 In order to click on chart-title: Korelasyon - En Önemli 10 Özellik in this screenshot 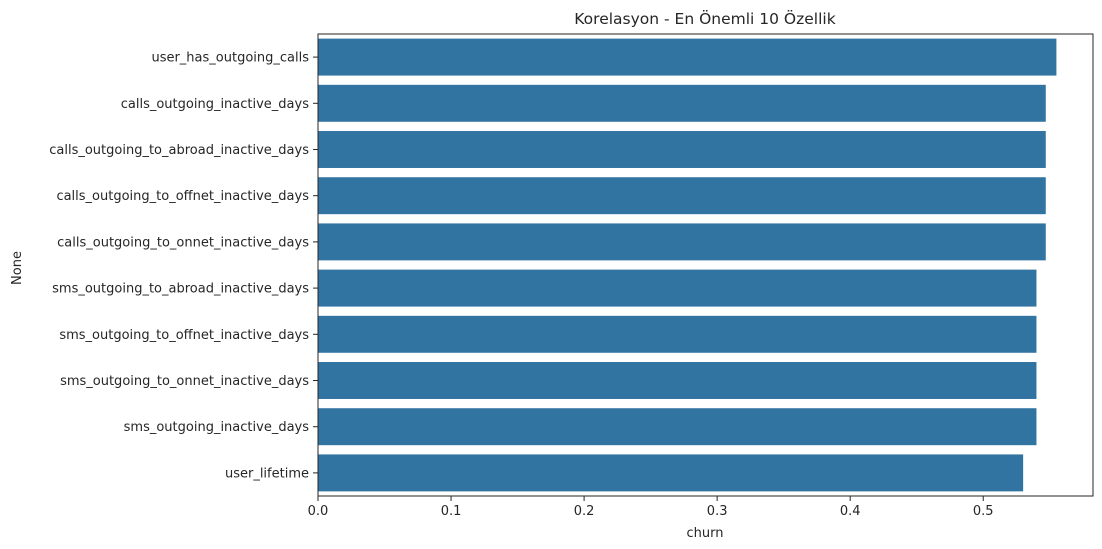, I will do `click(704, 18)`.